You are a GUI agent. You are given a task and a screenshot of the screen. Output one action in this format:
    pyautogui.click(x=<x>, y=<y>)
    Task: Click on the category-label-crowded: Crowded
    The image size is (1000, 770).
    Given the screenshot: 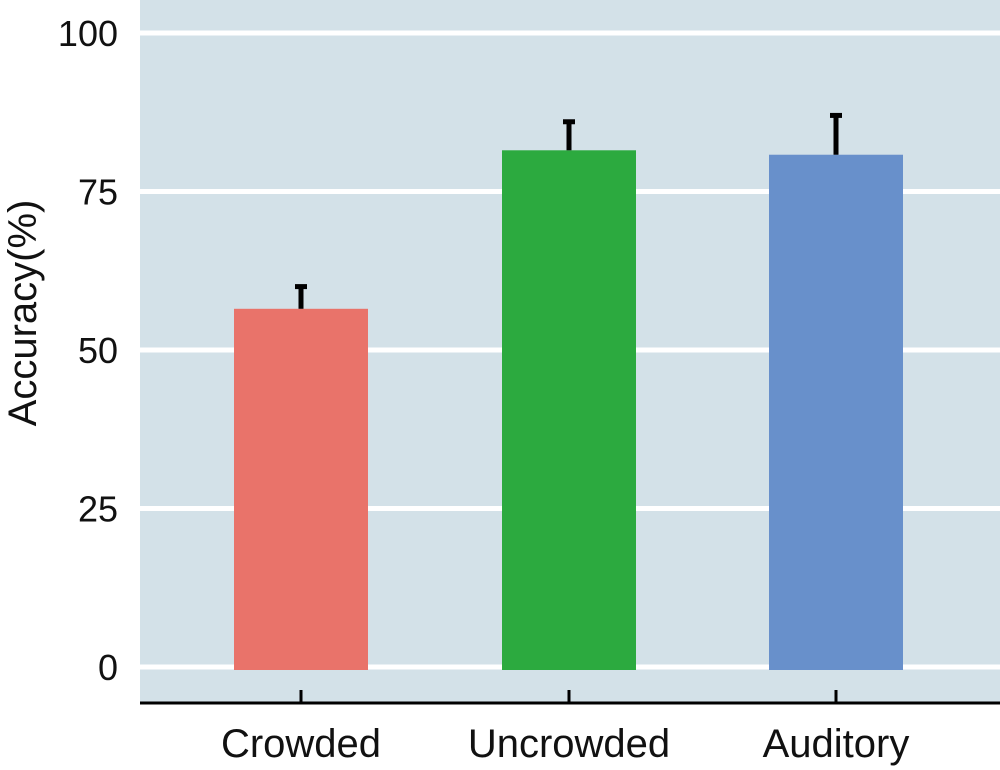 What is the action you would take?
    pyautogui.click(x=301, y=744)
    